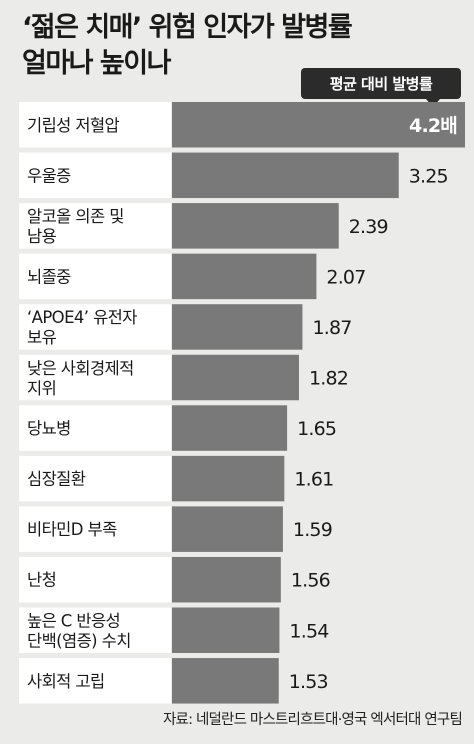 Image resolution: width=474 pixels, height=744 pixels. I want to click on value-label: 4.2배, so click(433, 126).